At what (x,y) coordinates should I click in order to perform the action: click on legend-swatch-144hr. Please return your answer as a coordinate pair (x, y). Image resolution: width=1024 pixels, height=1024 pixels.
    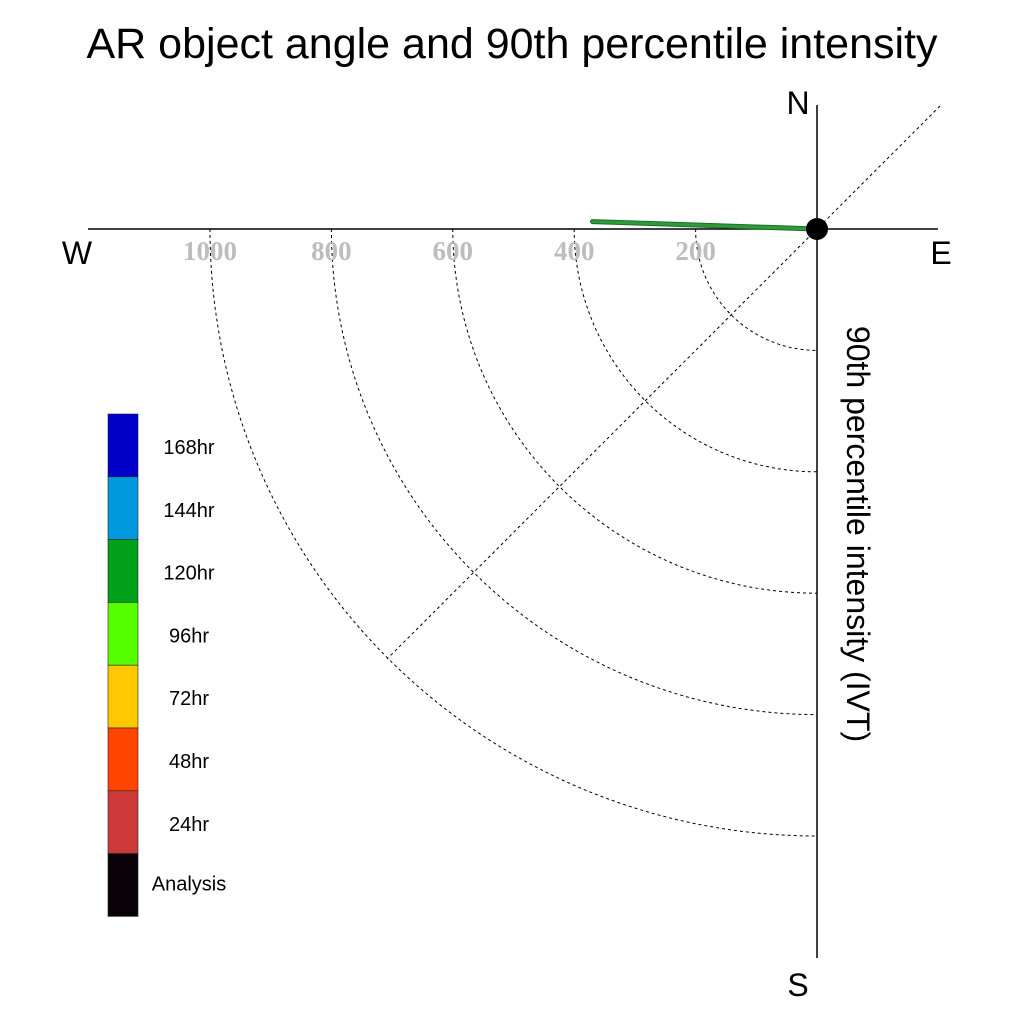
    Looking at the image, I should click on (123, 508).